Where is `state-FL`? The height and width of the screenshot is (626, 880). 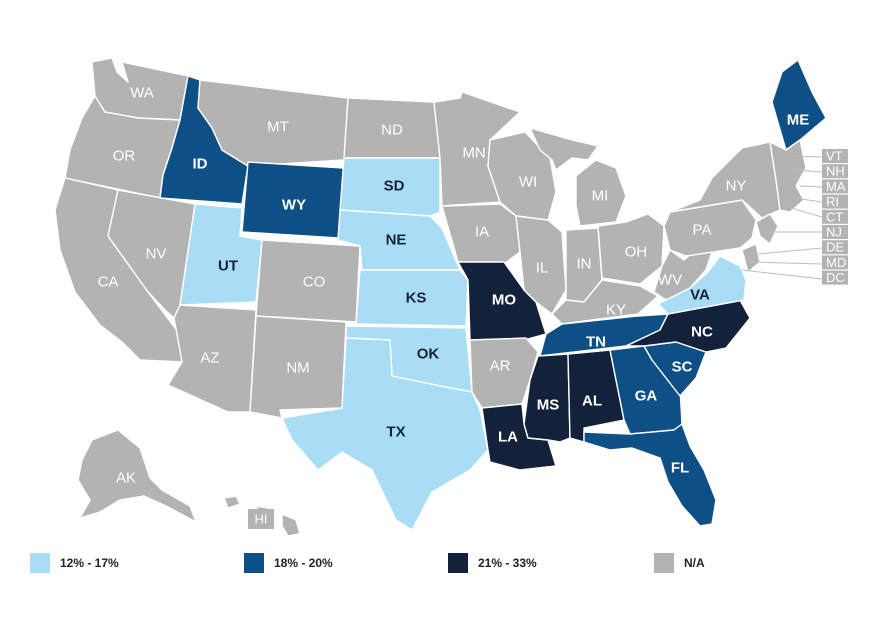
state-FL is located at coordinates (650, 475).